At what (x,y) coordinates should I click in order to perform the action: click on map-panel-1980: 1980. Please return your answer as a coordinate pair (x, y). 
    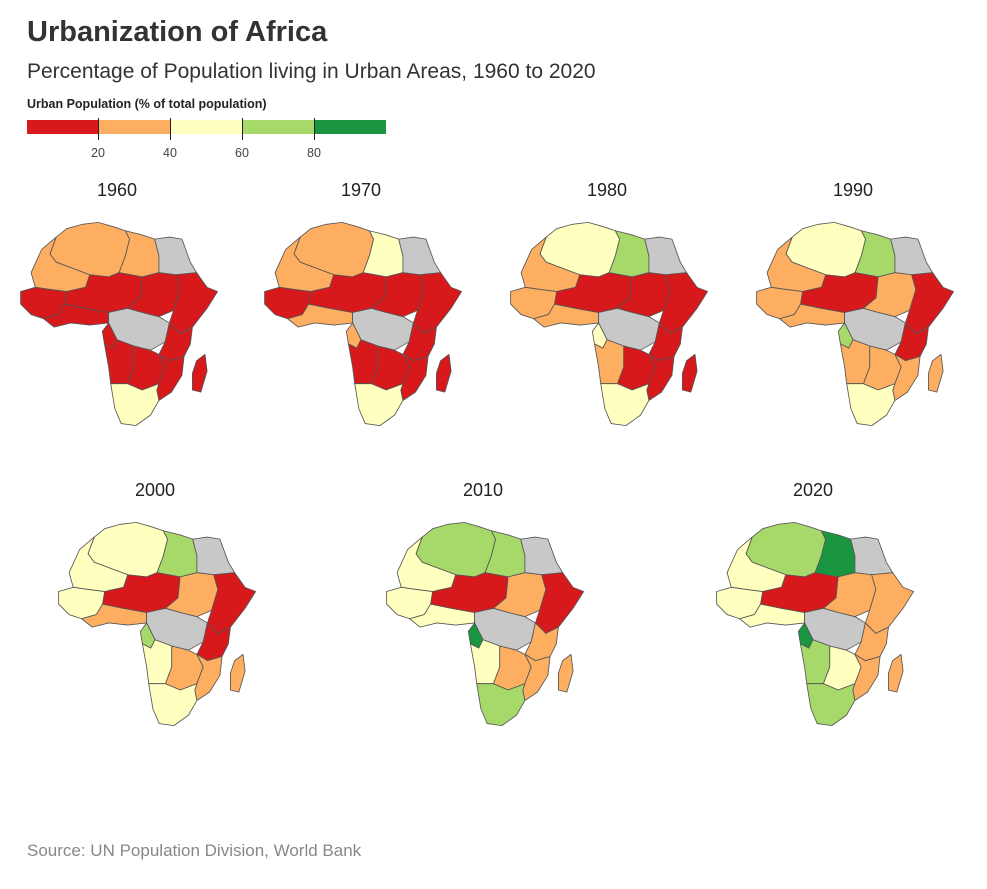
    Looking at the image, I should click on (607, 310).